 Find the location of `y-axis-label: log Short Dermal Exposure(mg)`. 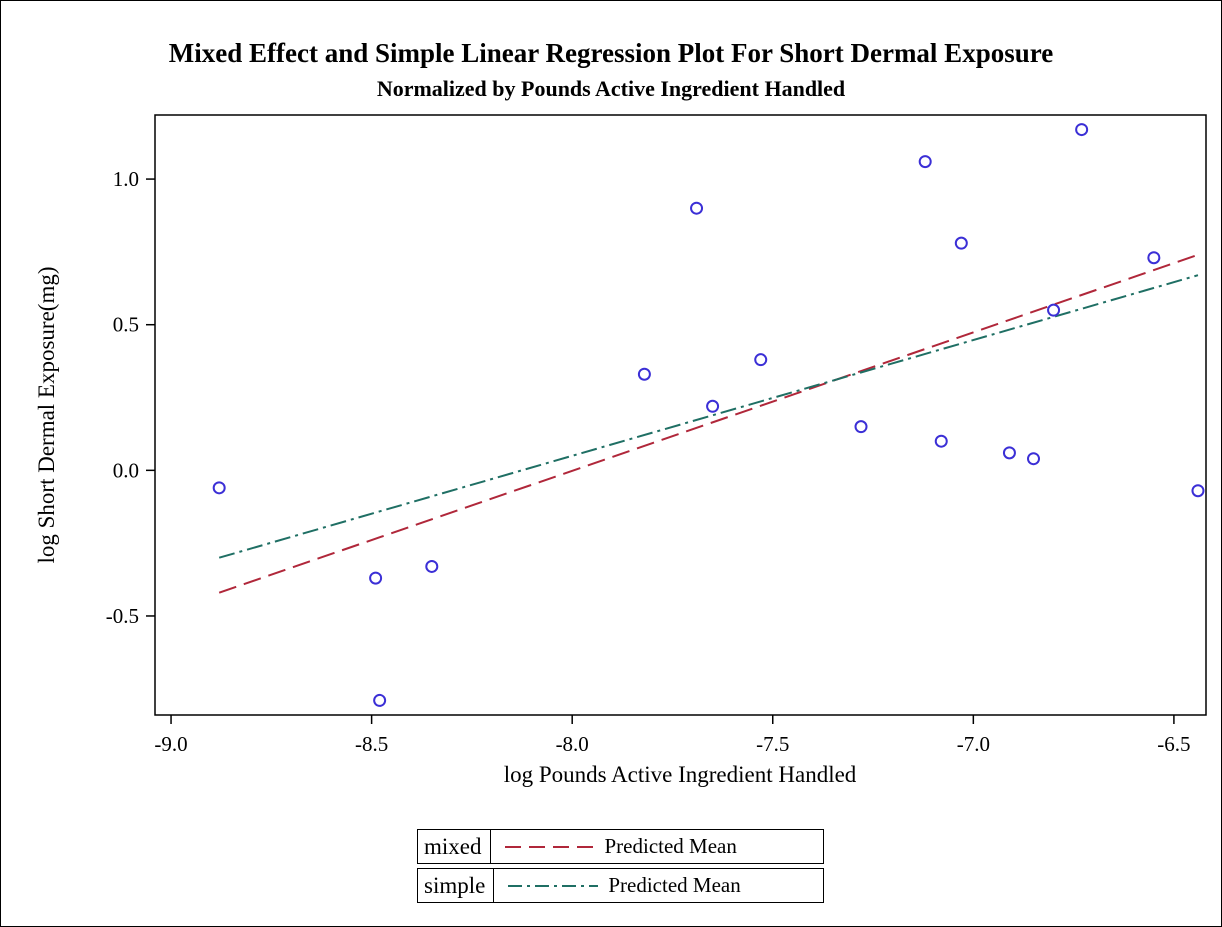

y-axis-label: log Short Dermal Exposure(mg) is located at coordinates (46, 414).